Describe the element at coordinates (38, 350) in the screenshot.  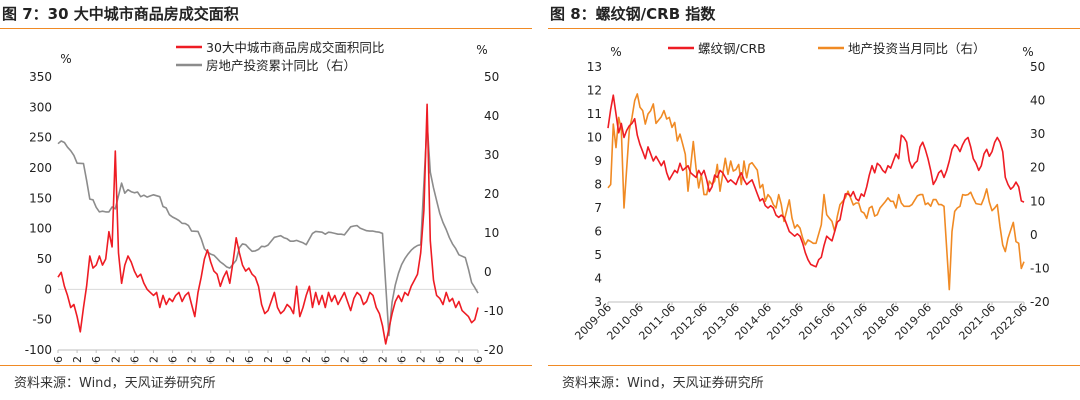
I see `y-left-tick-label: -100` at that location.